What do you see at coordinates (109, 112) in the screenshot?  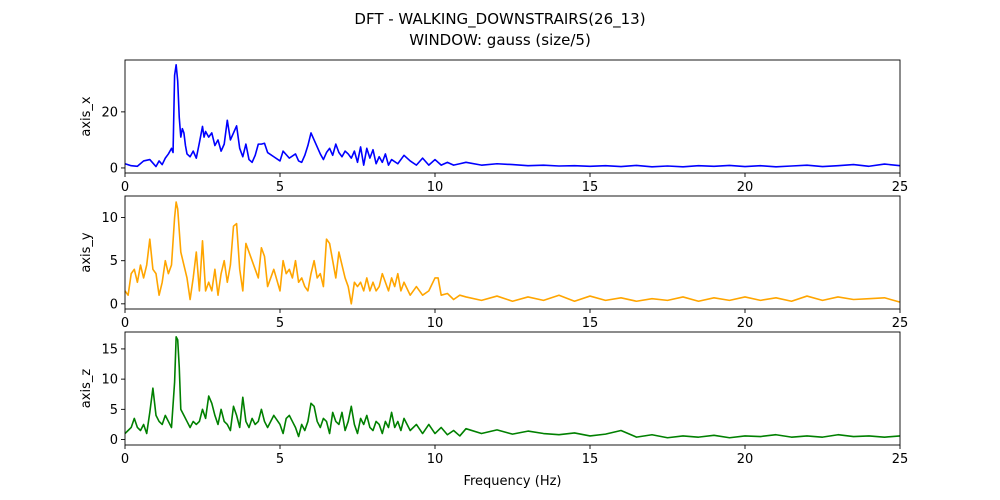 I see `y-tick-label: 20` at bounding box center [109, 112].